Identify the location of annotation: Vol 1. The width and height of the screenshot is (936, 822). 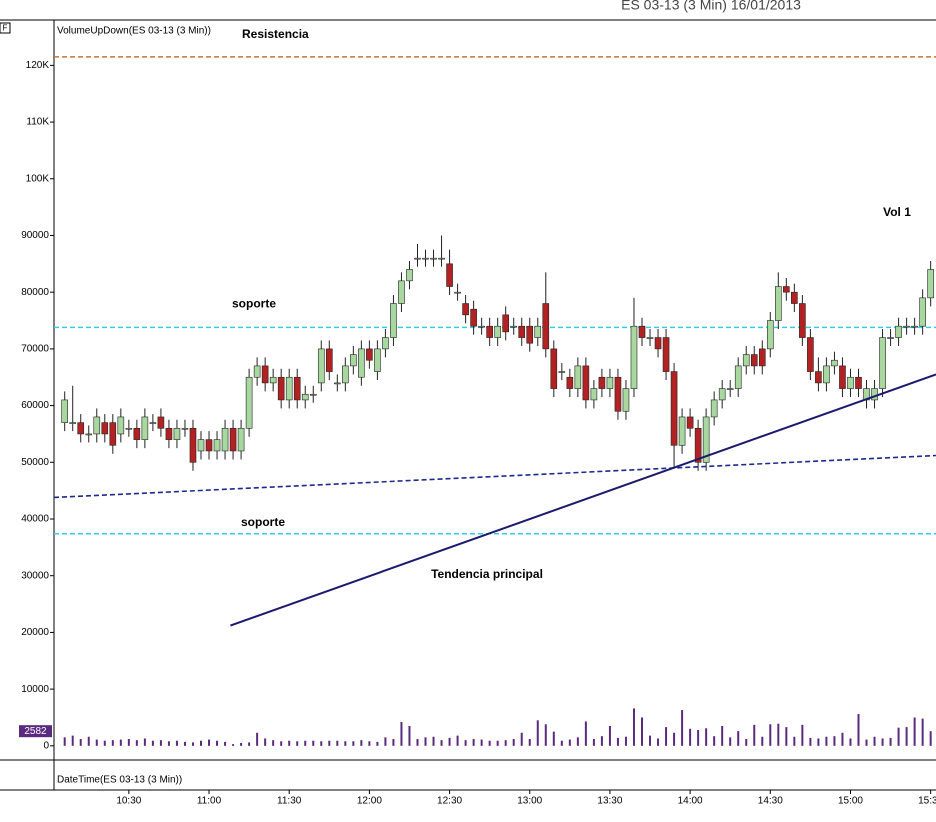
(897, 212).